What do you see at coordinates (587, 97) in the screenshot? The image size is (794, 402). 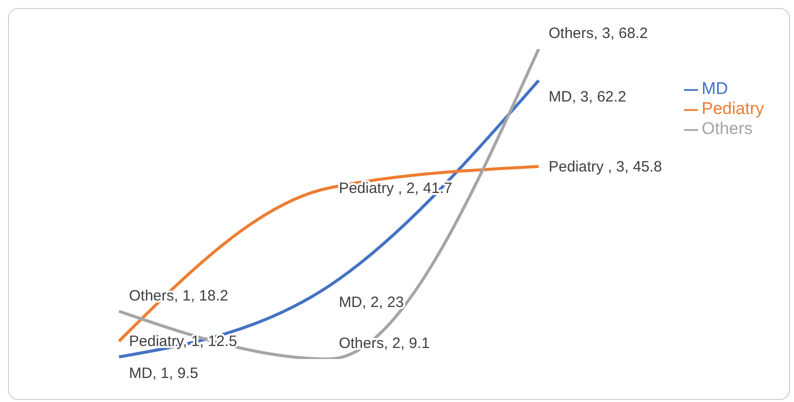 I see `data-label: MD, 3, 62.2` at bounding box center [587, 97].